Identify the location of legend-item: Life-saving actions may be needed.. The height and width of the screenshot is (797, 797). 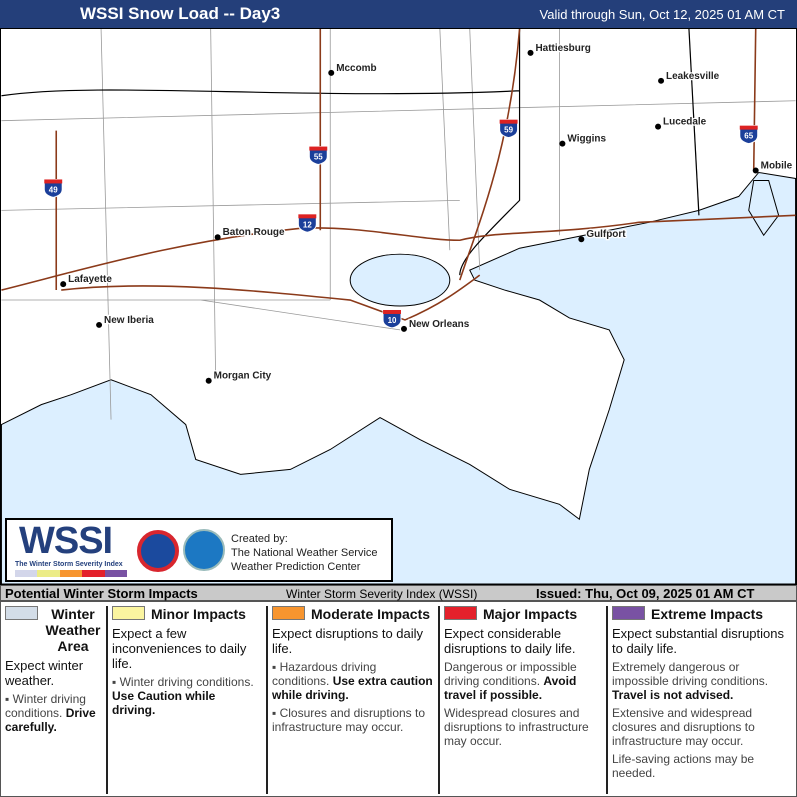
(683, 766).